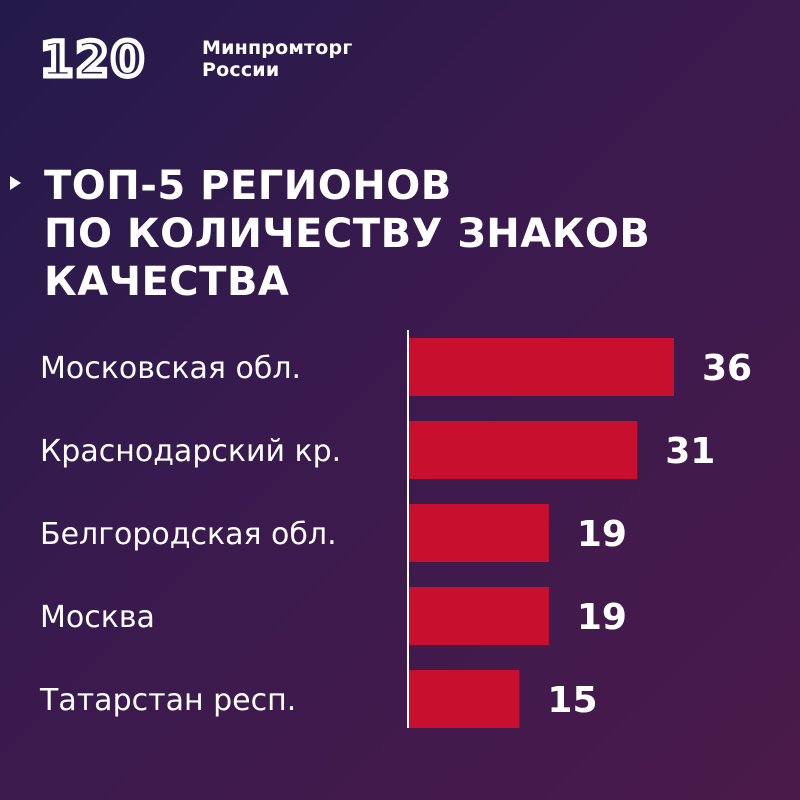 This screenshot has width=800, height=800. Describe the element at coordinates (170, 368) in the screenshot. I see `category-label: Московская обл.` at that location.